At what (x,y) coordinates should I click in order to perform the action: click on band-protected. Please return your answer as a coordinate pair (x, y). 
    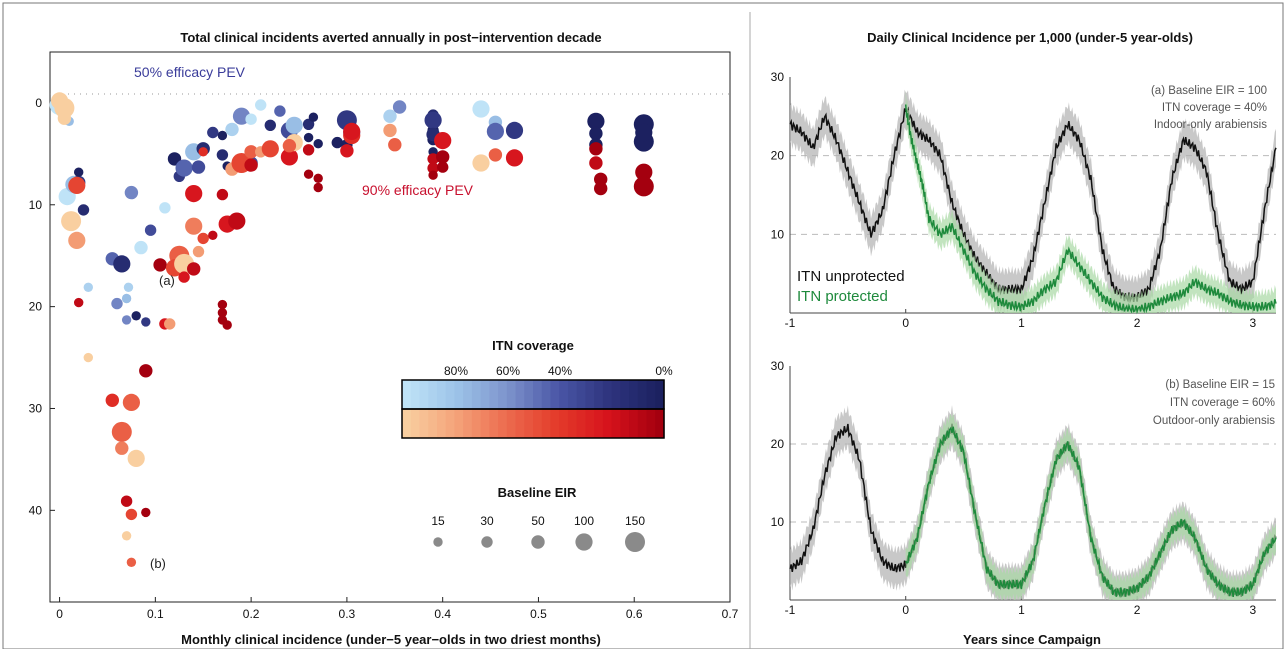
    Looking at the image, I should click on (1090, 506).